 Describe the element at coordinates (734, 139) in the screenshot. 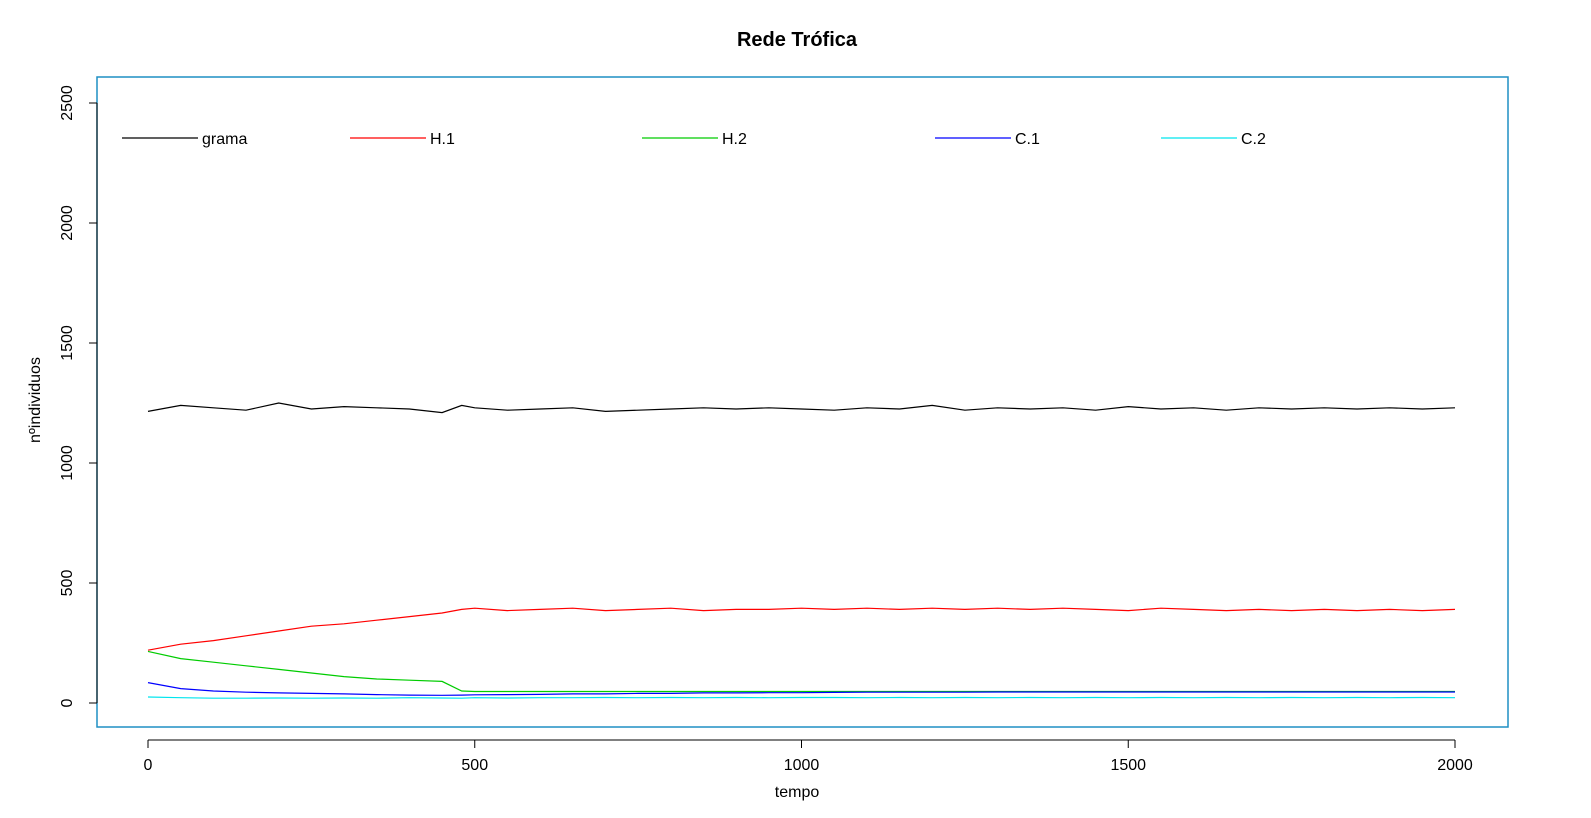

I see `legend-label: H.2` at that location.